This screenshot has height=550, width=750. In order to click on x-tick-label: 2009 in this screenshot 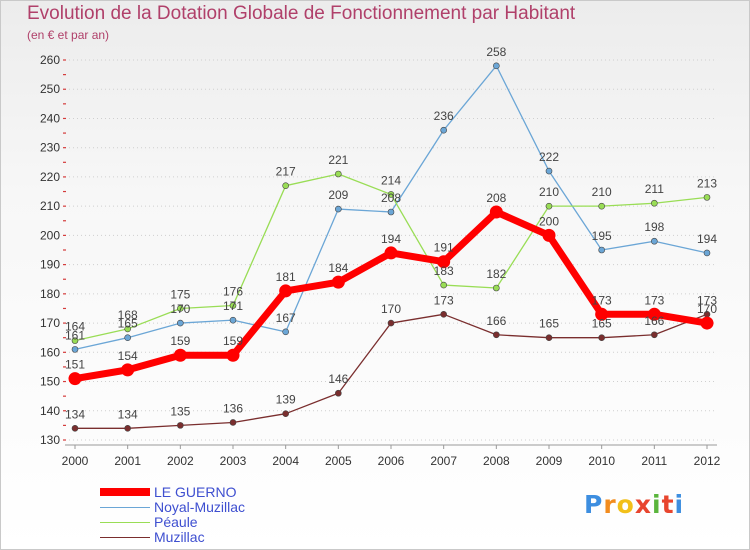, I will do `click(549, 461)`.